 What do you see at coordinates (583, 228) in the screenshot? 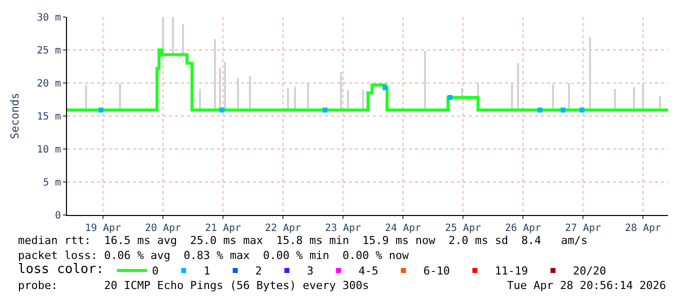
I see `x-tick-label: 27 Apr` at bounding box center [583, 228].